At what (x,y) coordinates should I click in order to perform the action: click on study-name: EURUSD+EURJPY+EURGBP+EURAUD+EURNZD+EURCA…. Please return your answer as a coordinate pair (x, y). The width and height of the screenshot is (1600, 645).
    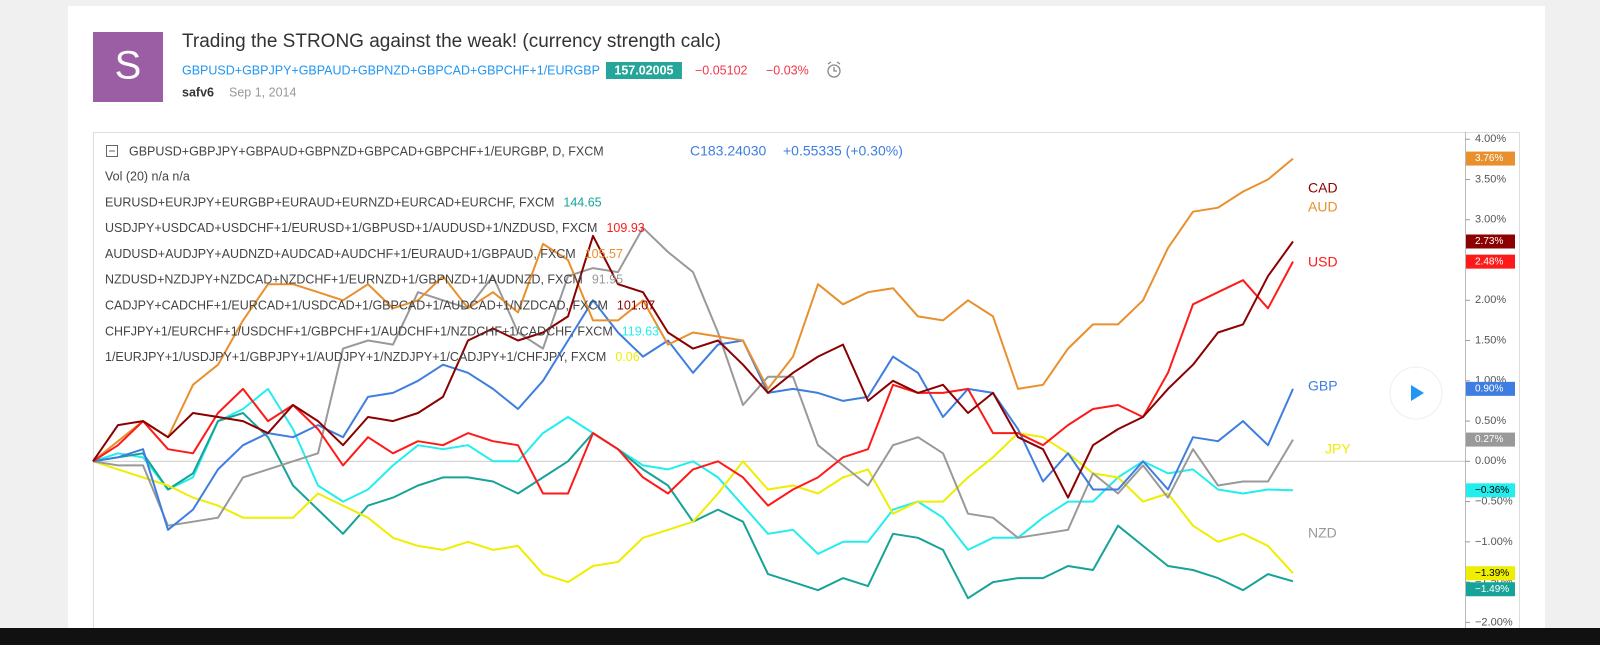
    Looking at the image, I should click on (329, 202).